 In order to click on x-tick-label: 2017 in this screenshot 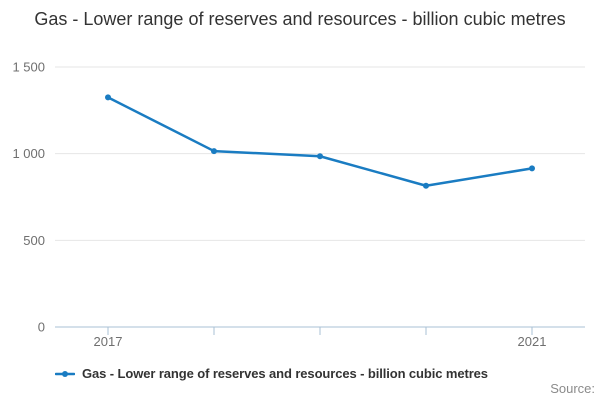, I will do `click(108, 341)`.